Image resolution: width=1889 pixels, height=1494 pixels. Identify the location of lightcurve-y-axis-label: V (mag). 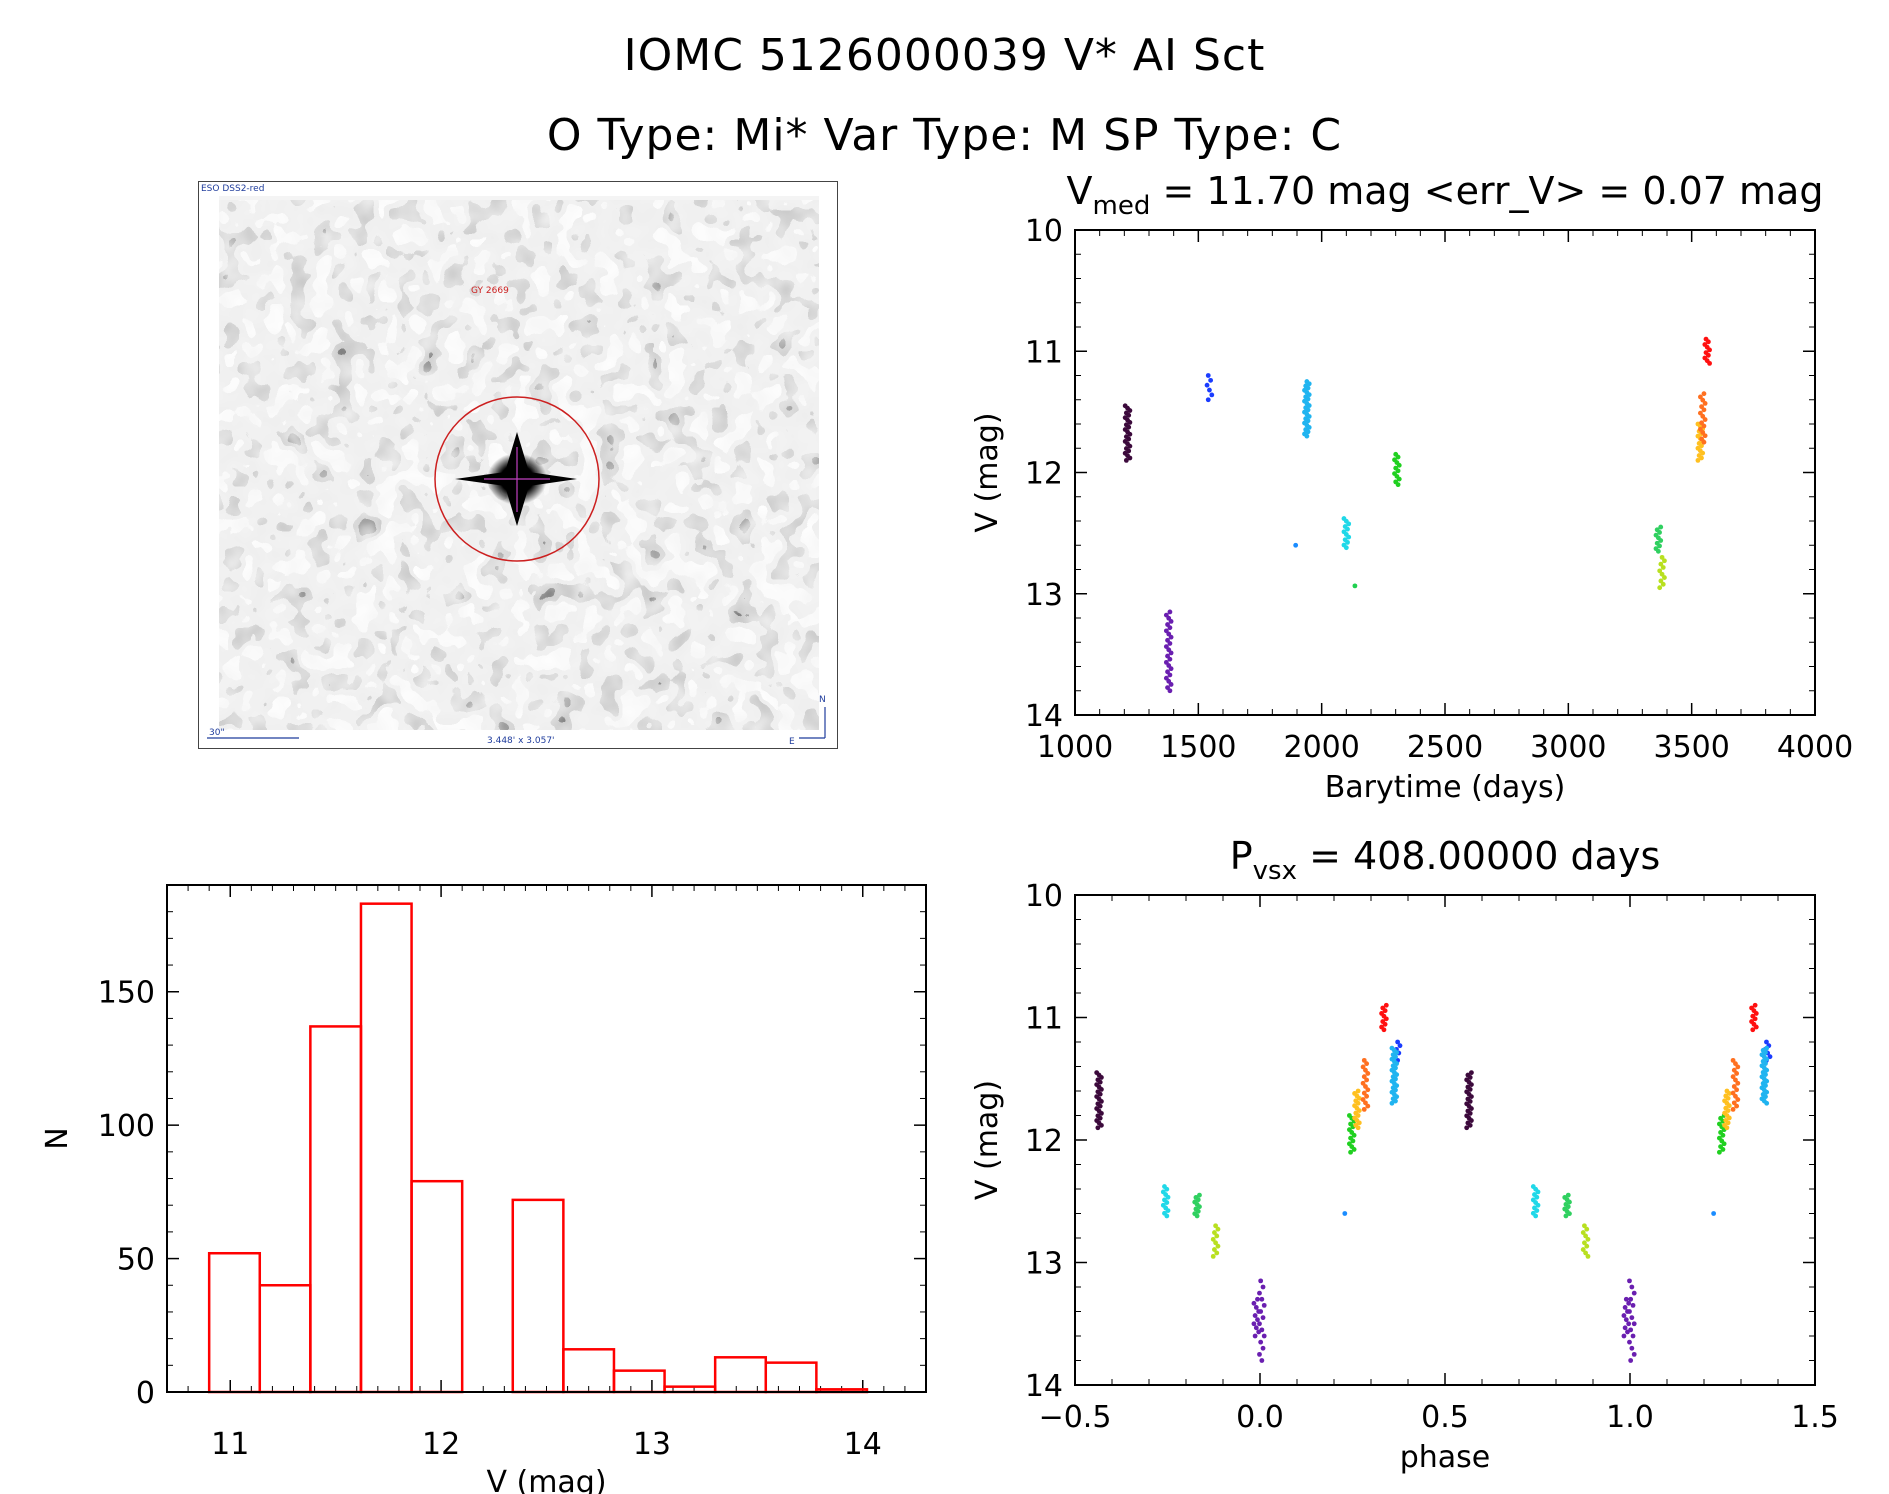
(987, 472).